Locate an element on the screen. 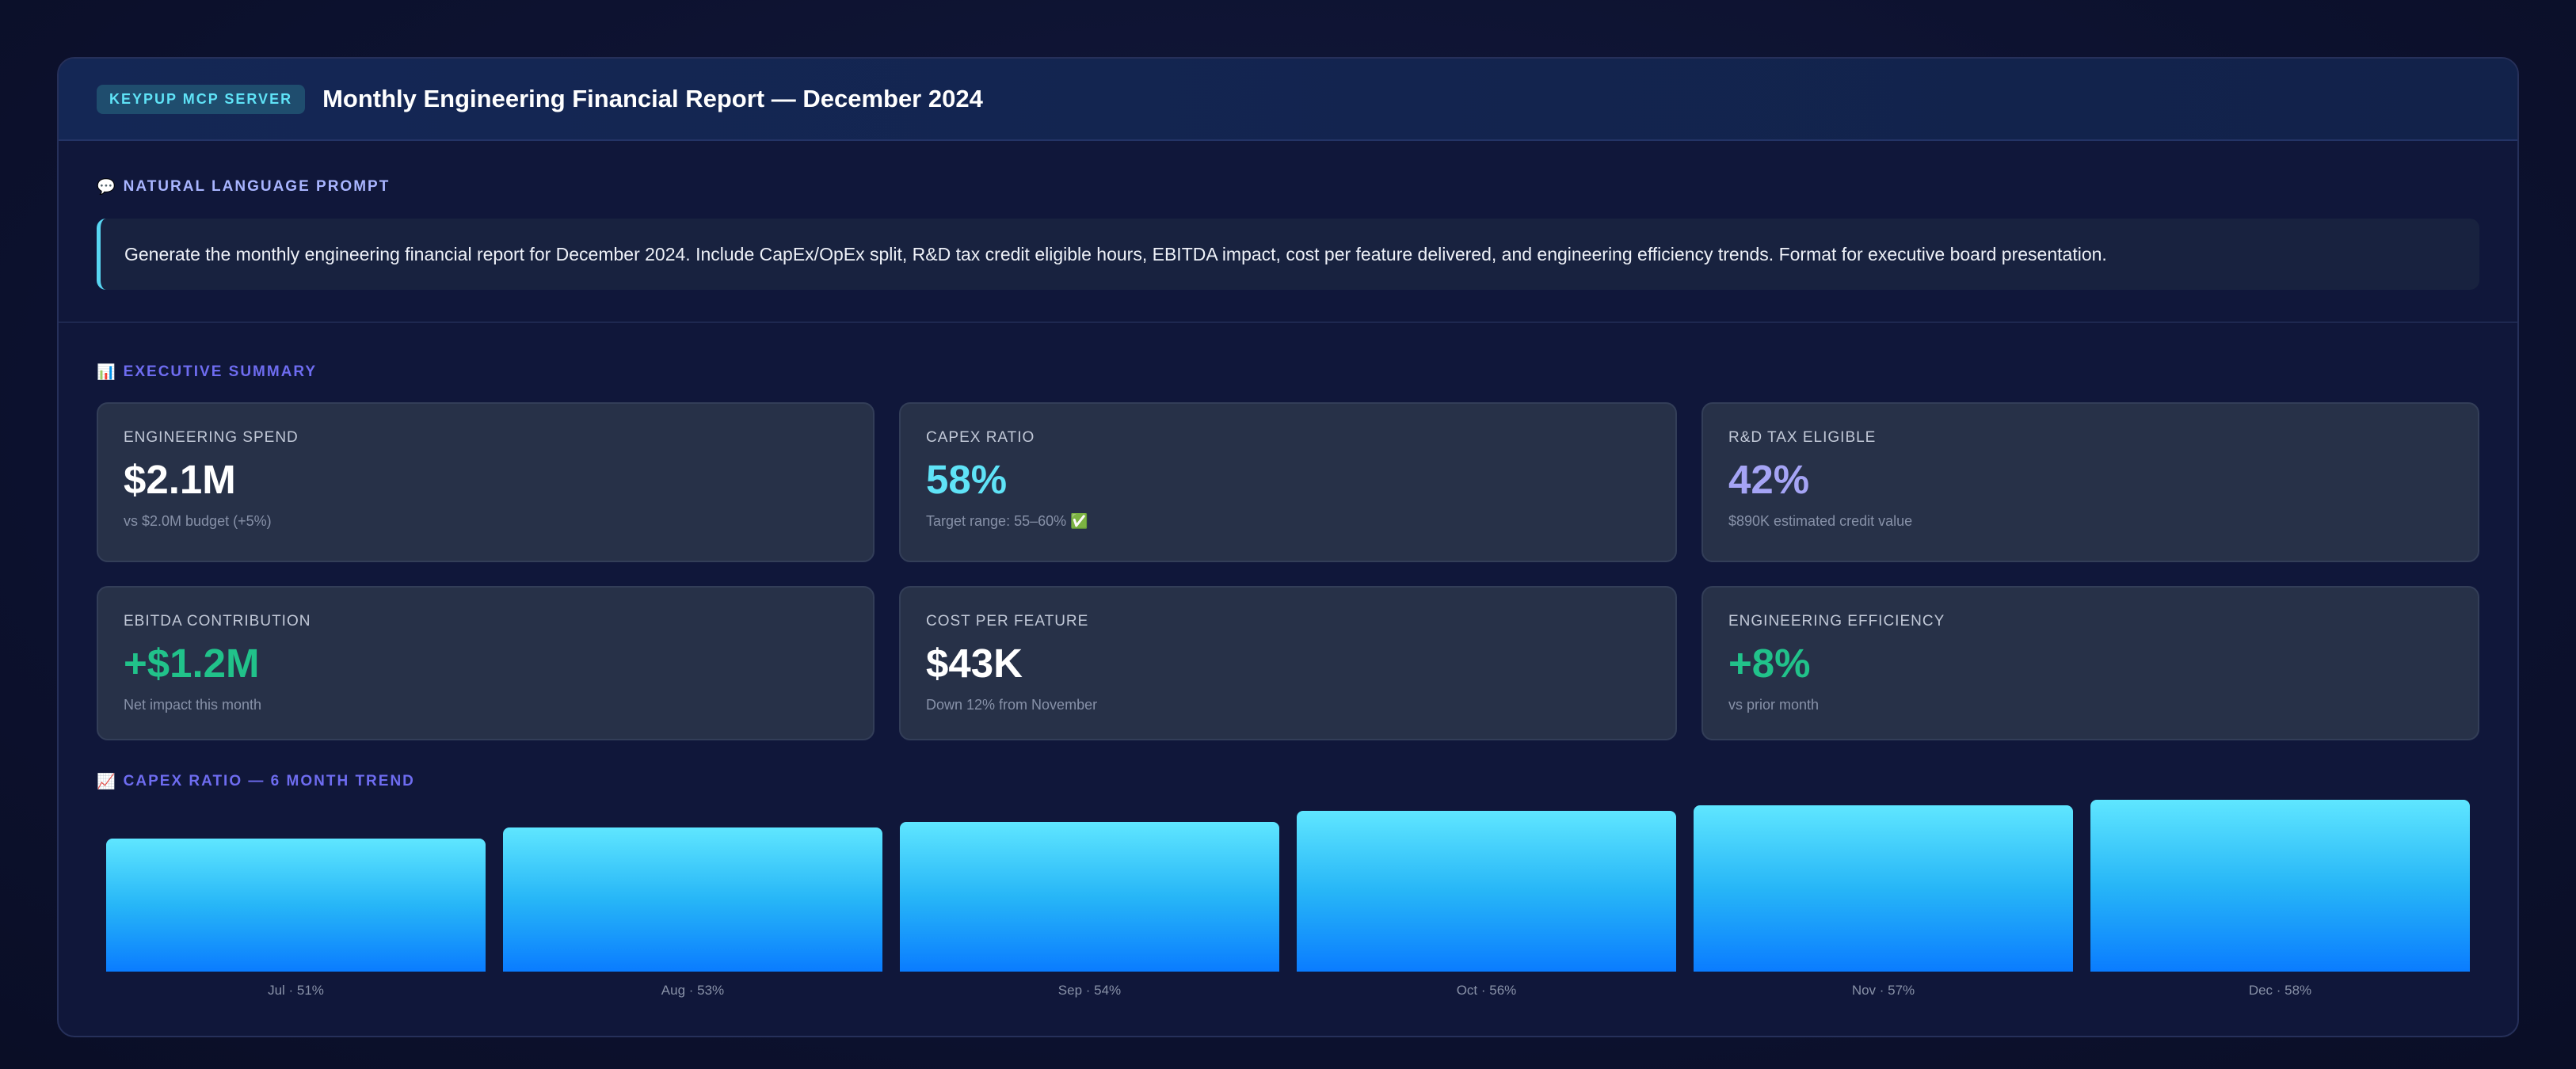  bar-label-sep: Sep · 54% is located at coordinates (1090, 990).